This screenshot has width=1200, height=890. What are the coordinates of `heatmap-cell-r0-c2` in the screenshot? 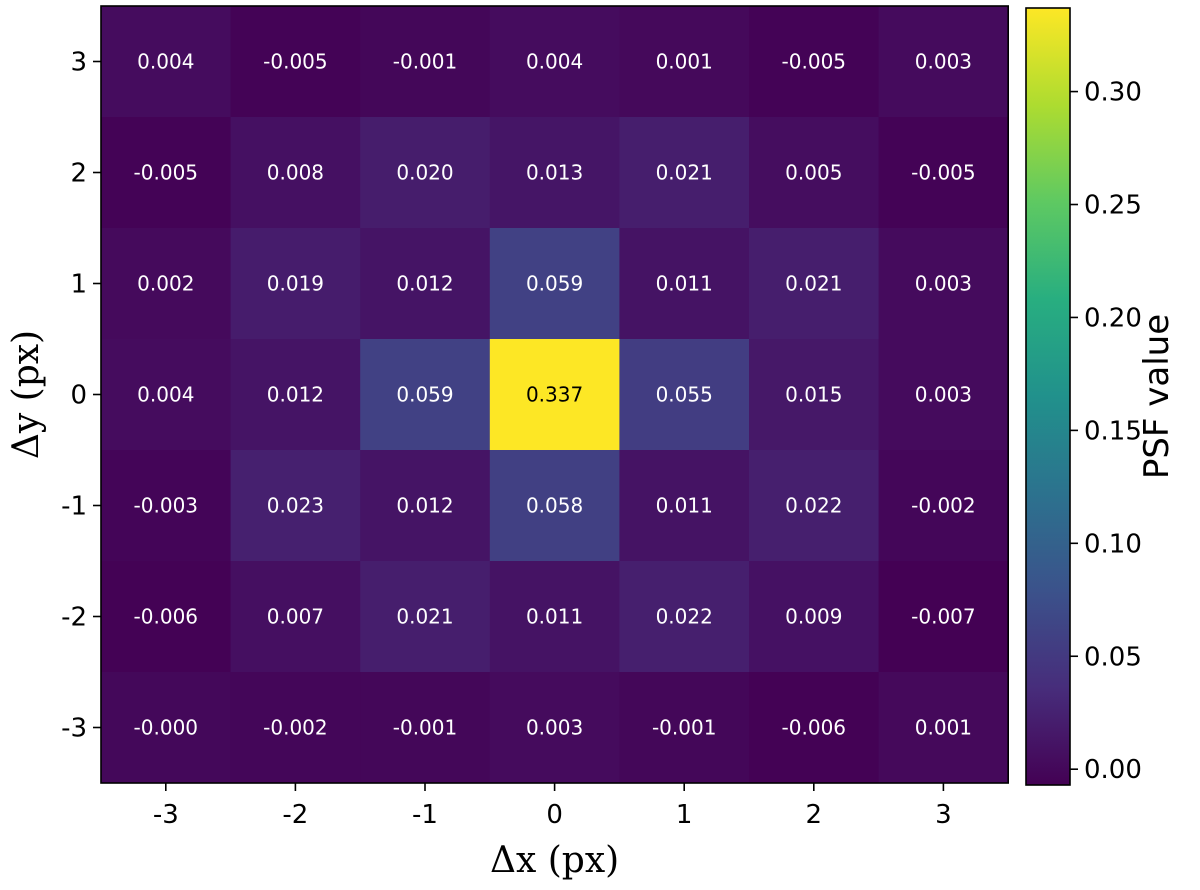 It's located at (425, 62).